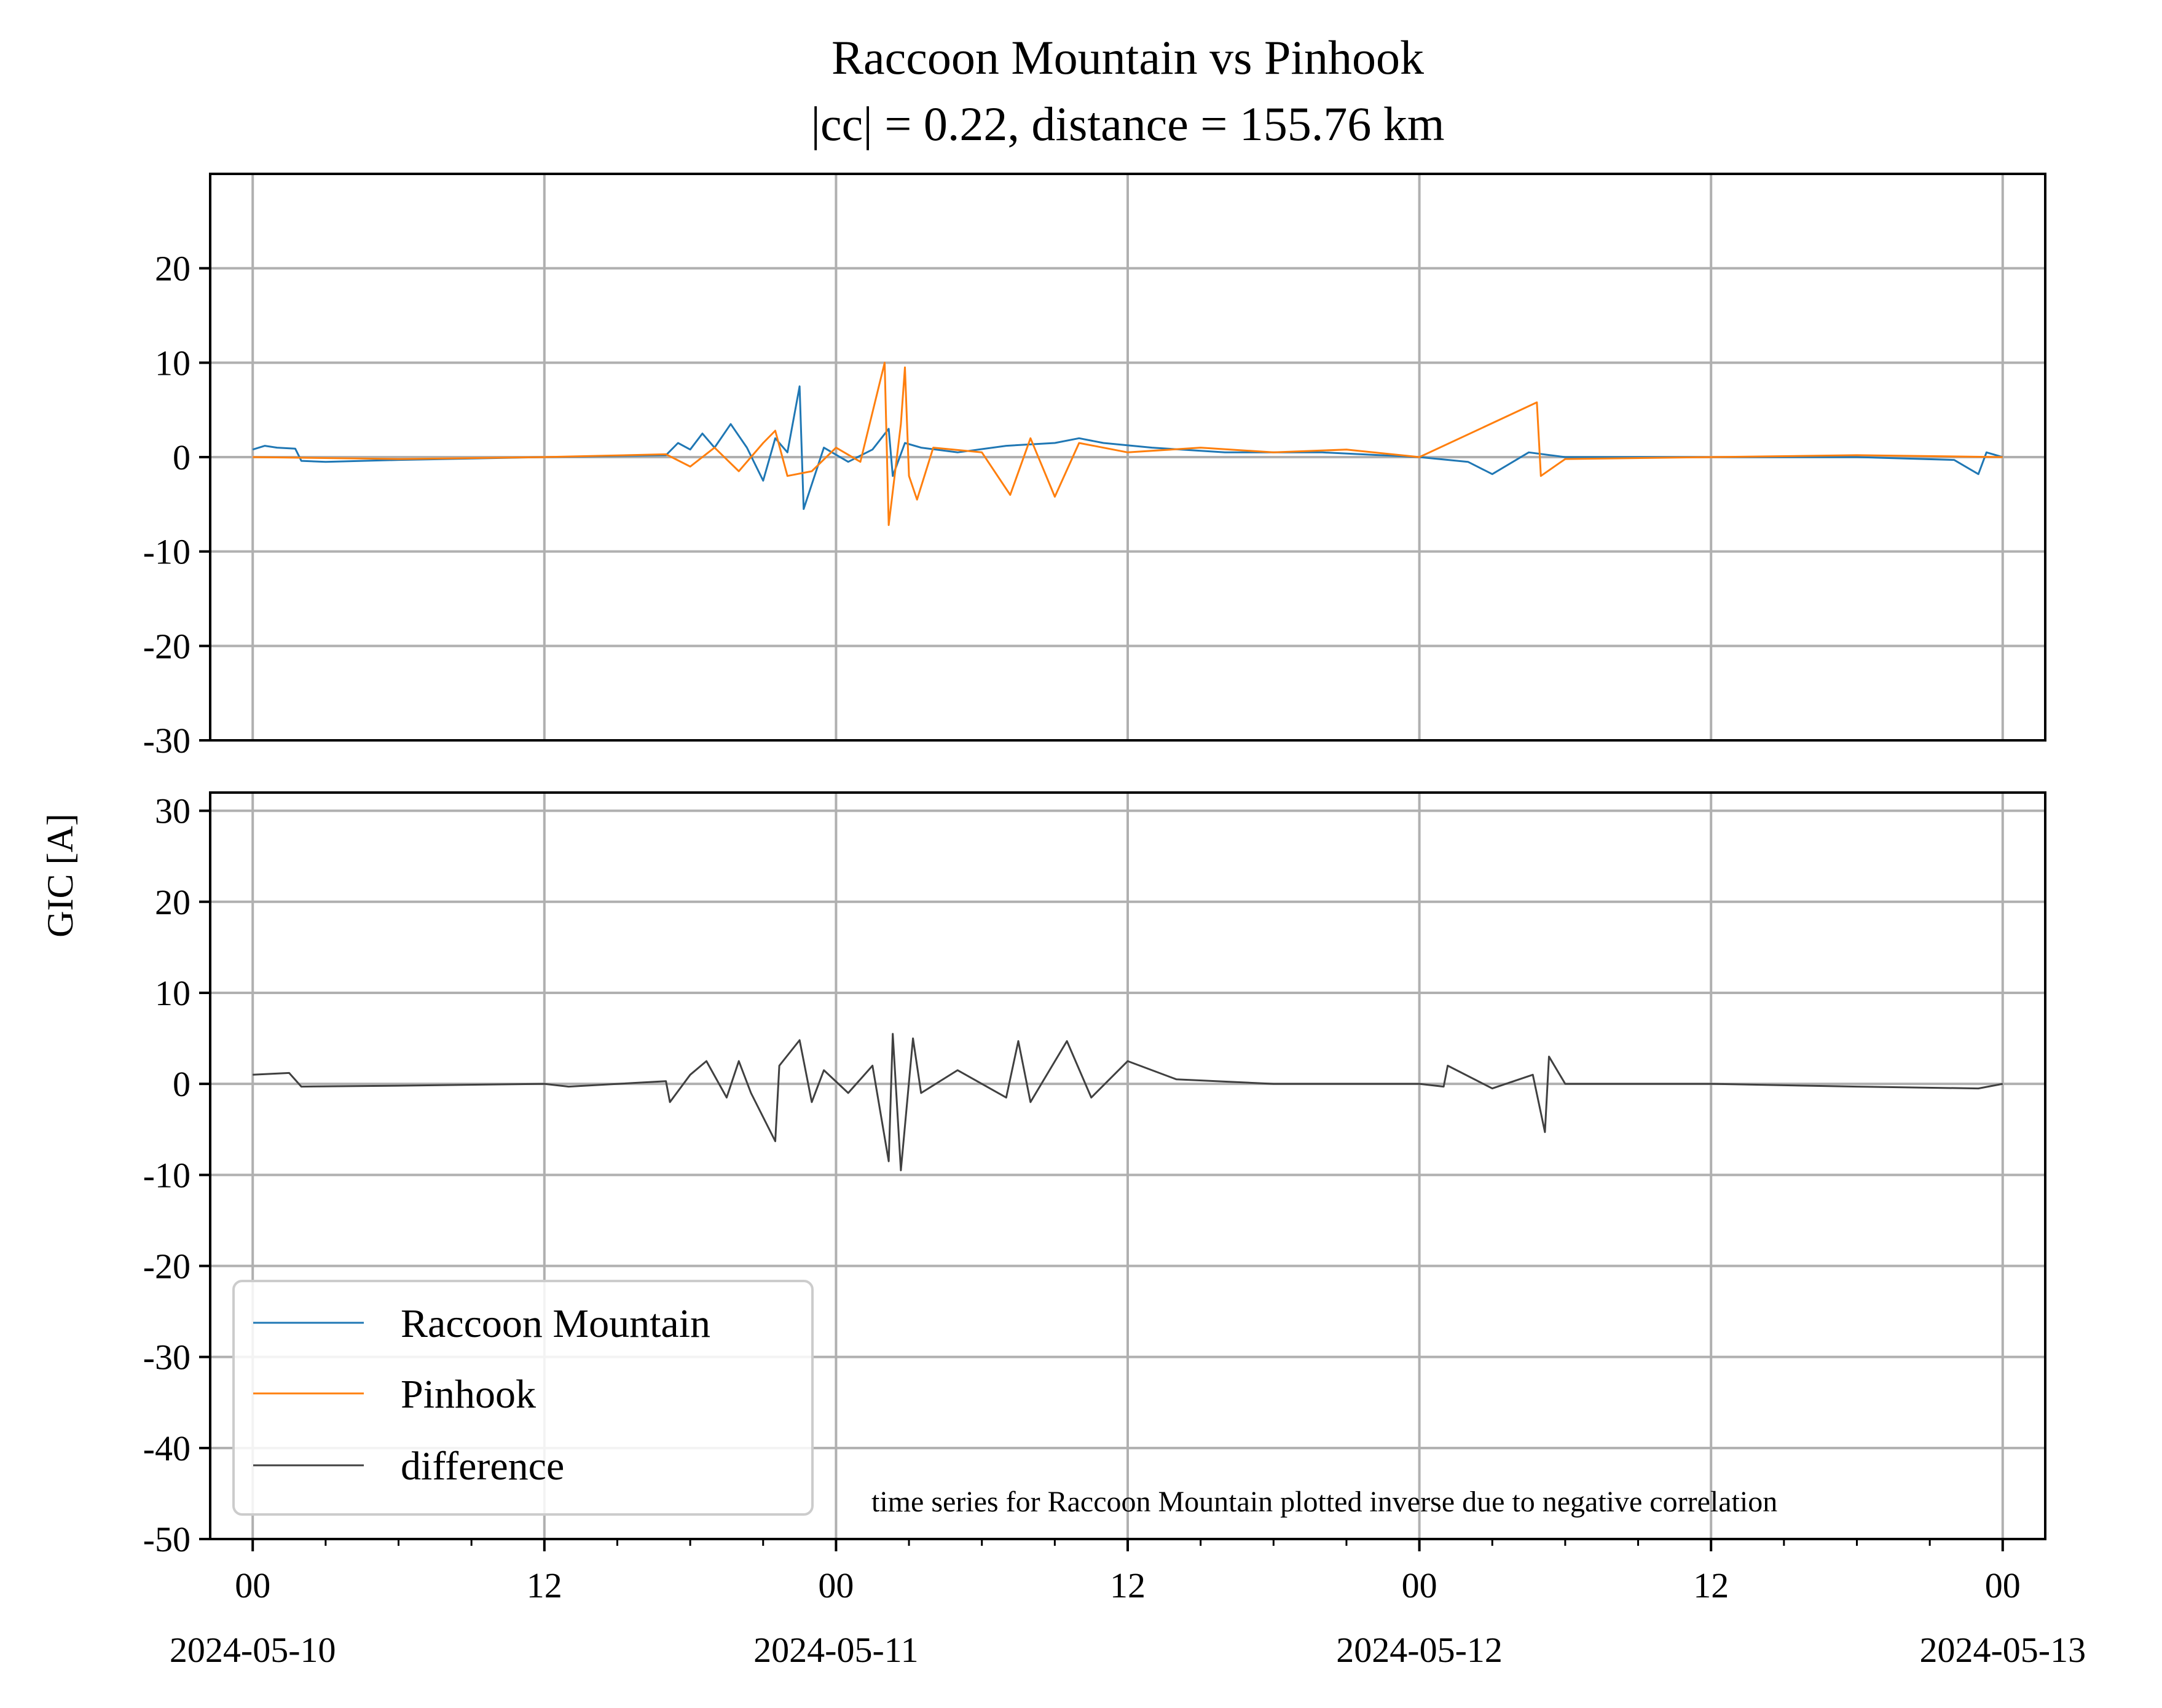 The image size is (2162, 1708). I want to click on legend: Raccoon Mountain Pinhook difference, so click(523, 1398).